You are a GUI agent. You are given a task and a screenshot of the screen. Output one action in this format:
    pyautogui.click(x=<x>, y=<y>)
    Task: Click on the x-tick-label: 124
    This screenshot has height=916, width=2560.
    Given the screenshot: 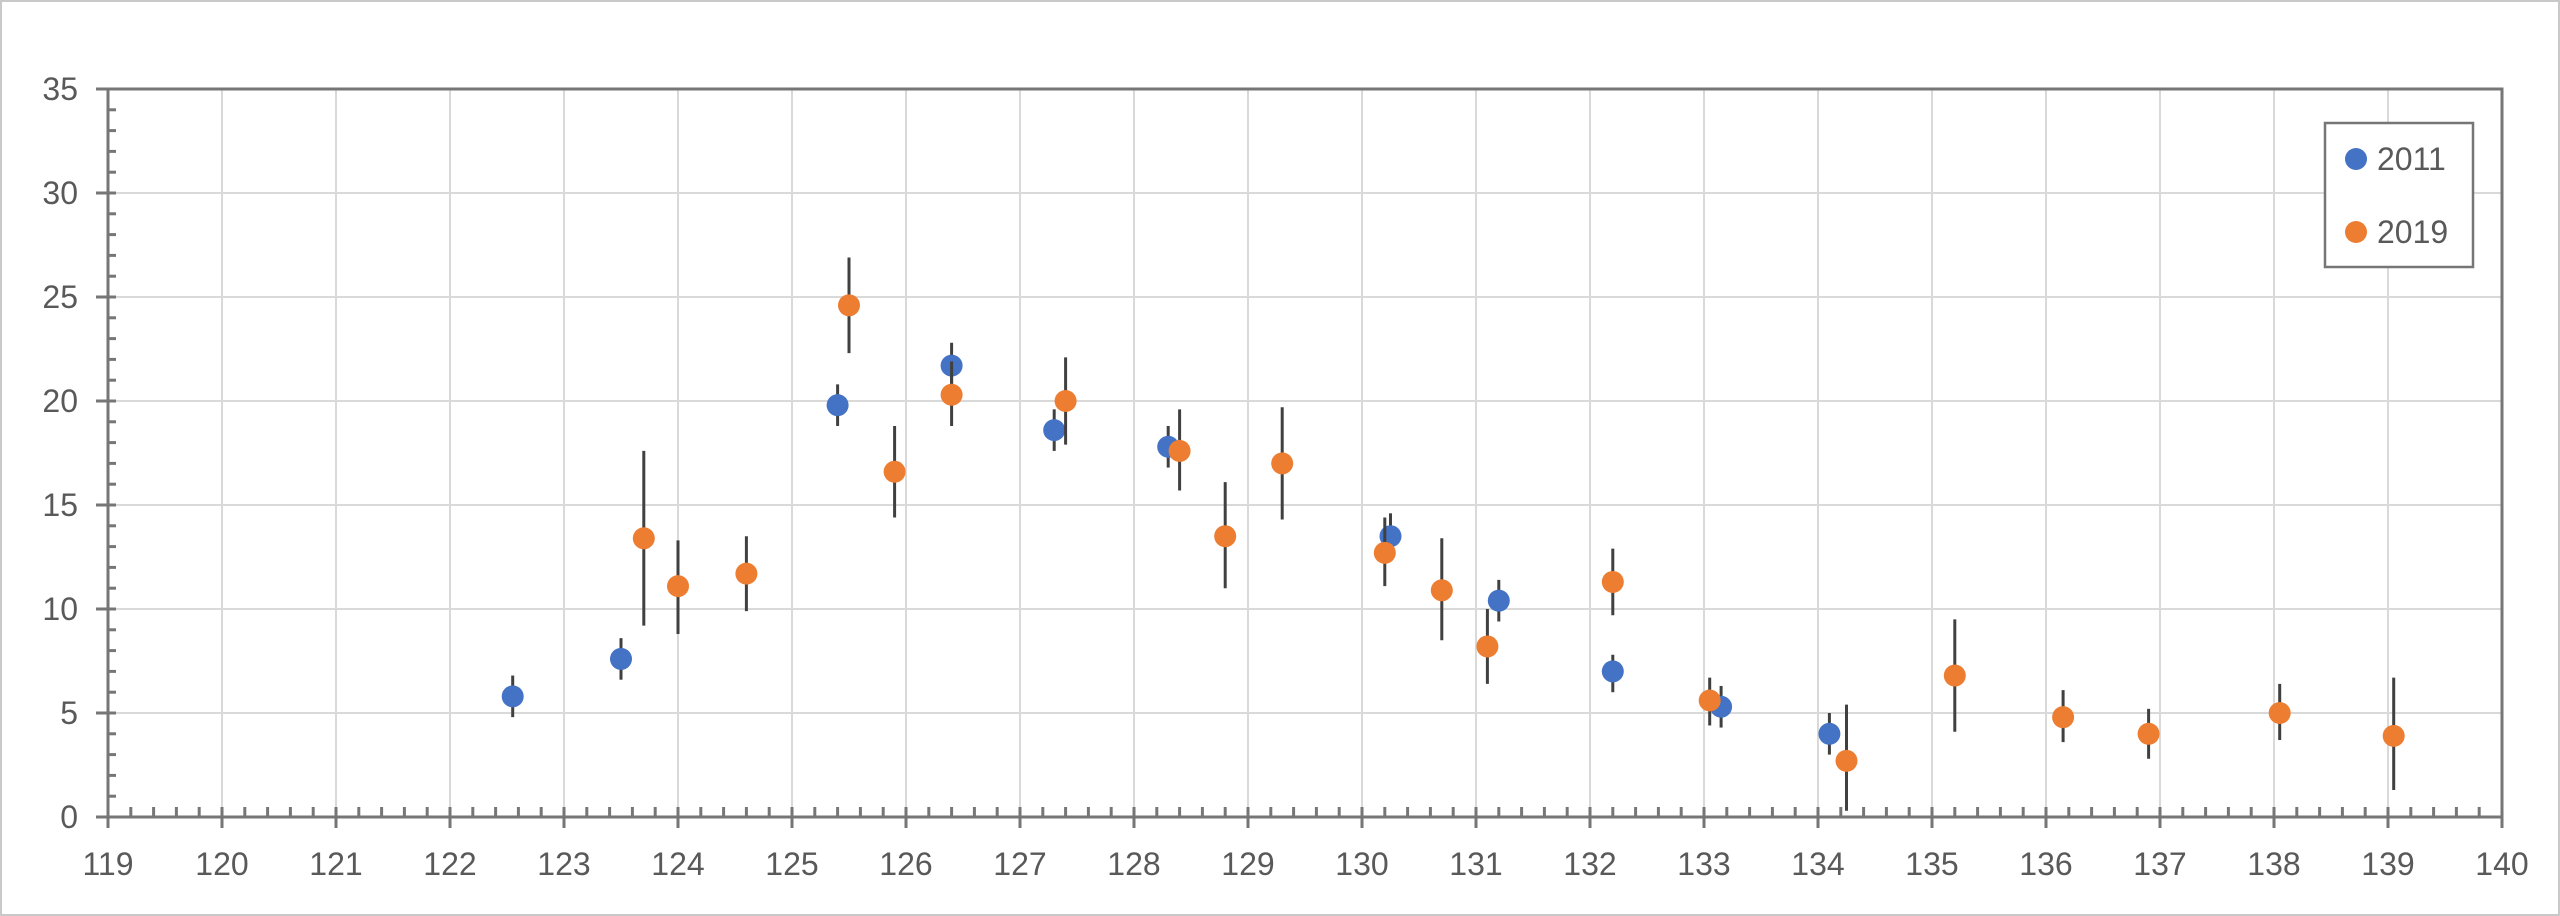 What is the action you would take?
    pyautogui.click(x=677, y=864)
    